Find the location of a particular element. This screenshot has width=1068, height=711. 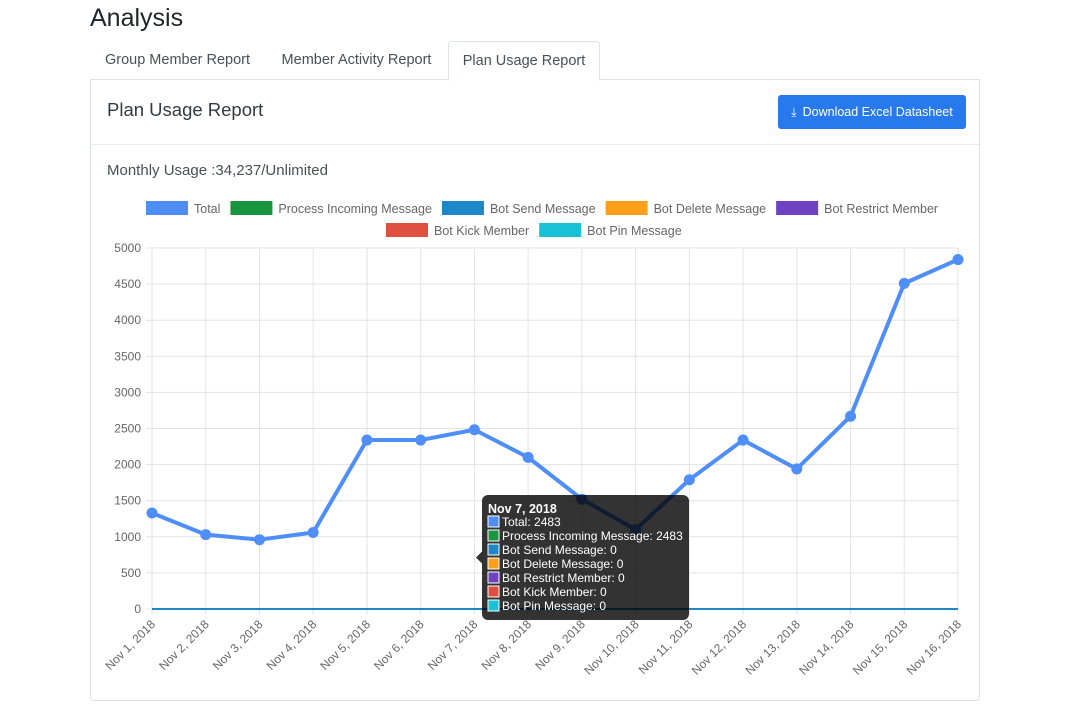

x-tick-label: Nov 2, 2018 is located at coordinates (184, 645).